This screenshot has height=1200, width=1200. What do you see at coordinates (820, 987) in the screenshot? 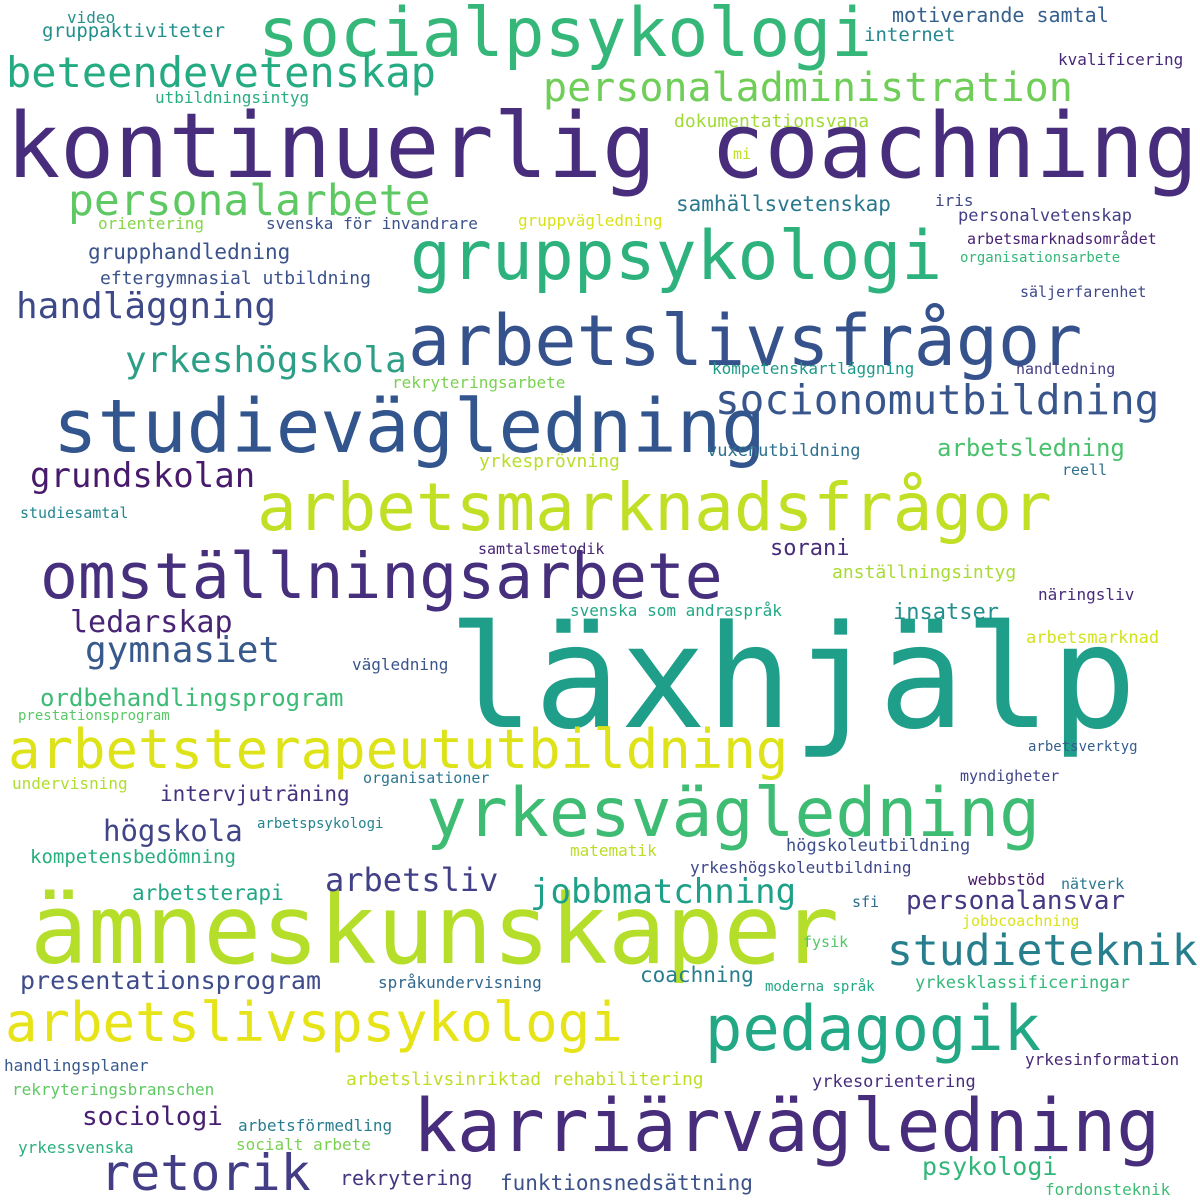
I see `word: moderna språk` at bounding box center [820, 987].